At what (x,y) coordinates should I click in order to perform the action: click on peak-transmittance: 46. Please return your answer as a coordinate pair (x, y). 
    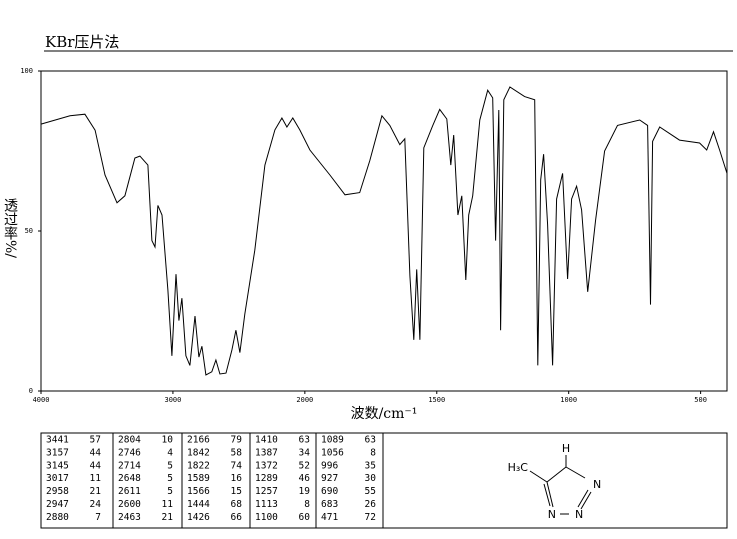
    Looking at the image, I should click on (305, 478).